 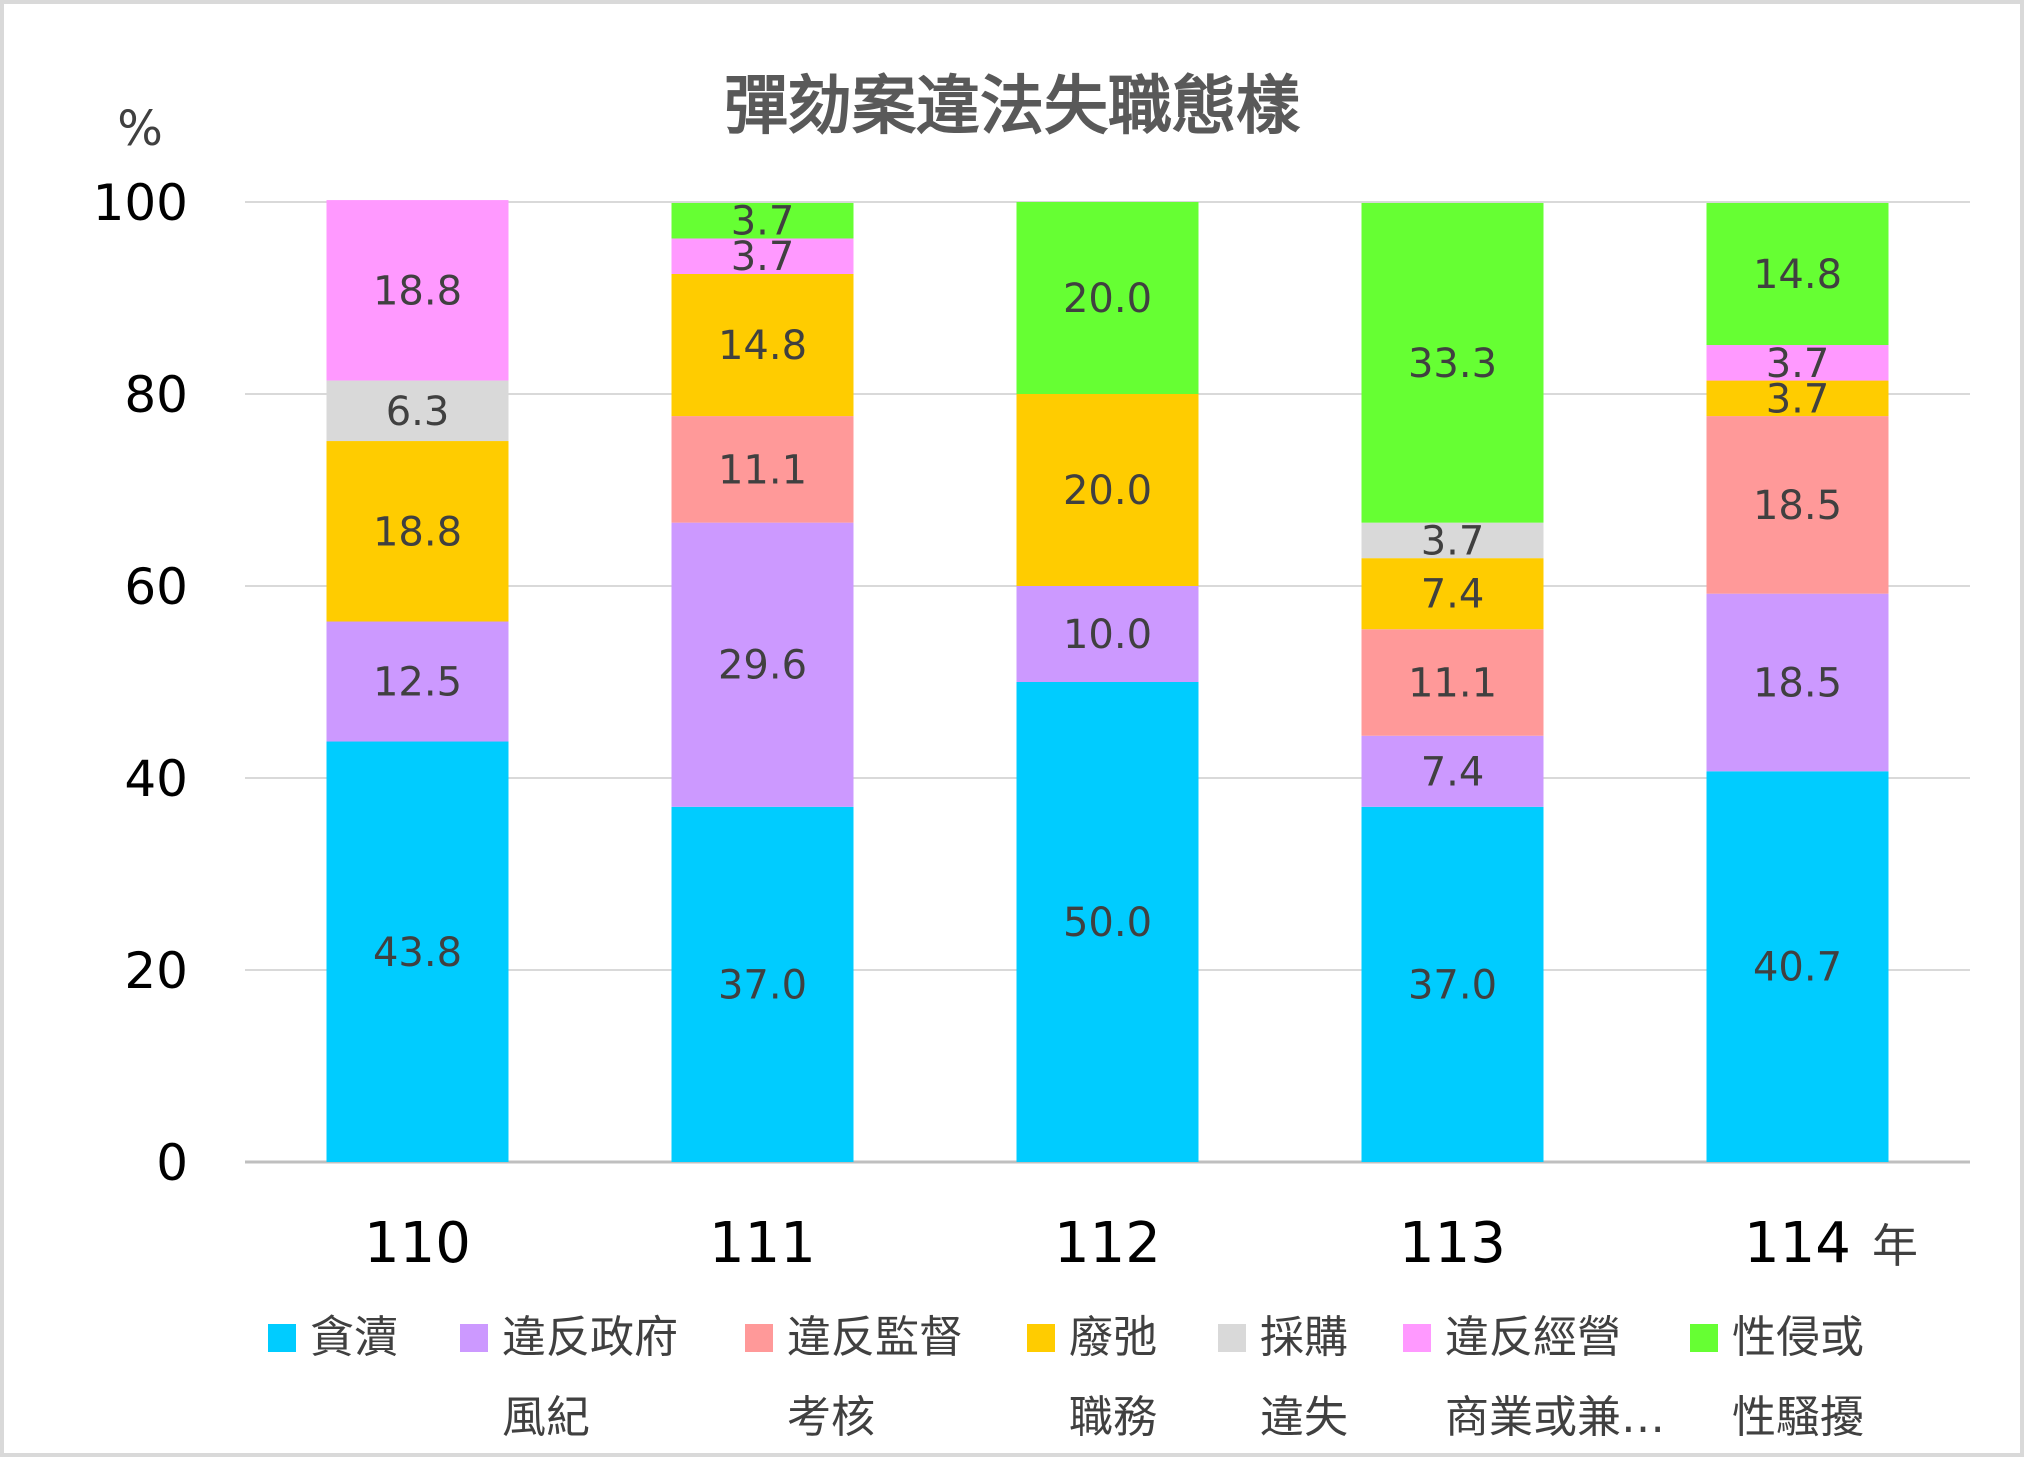 I want to click on legend-label: 採購, so click(x=1304, y=1337).